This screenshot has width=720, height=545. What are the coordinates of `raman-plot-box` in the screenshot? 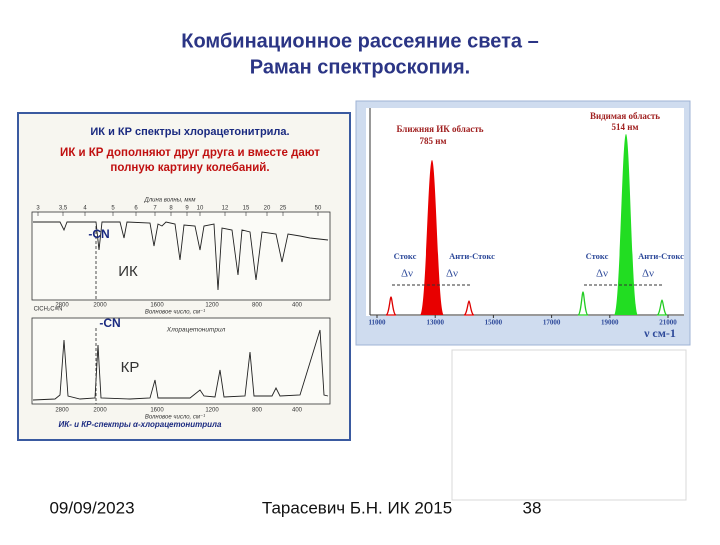 It's located at (181, 361).